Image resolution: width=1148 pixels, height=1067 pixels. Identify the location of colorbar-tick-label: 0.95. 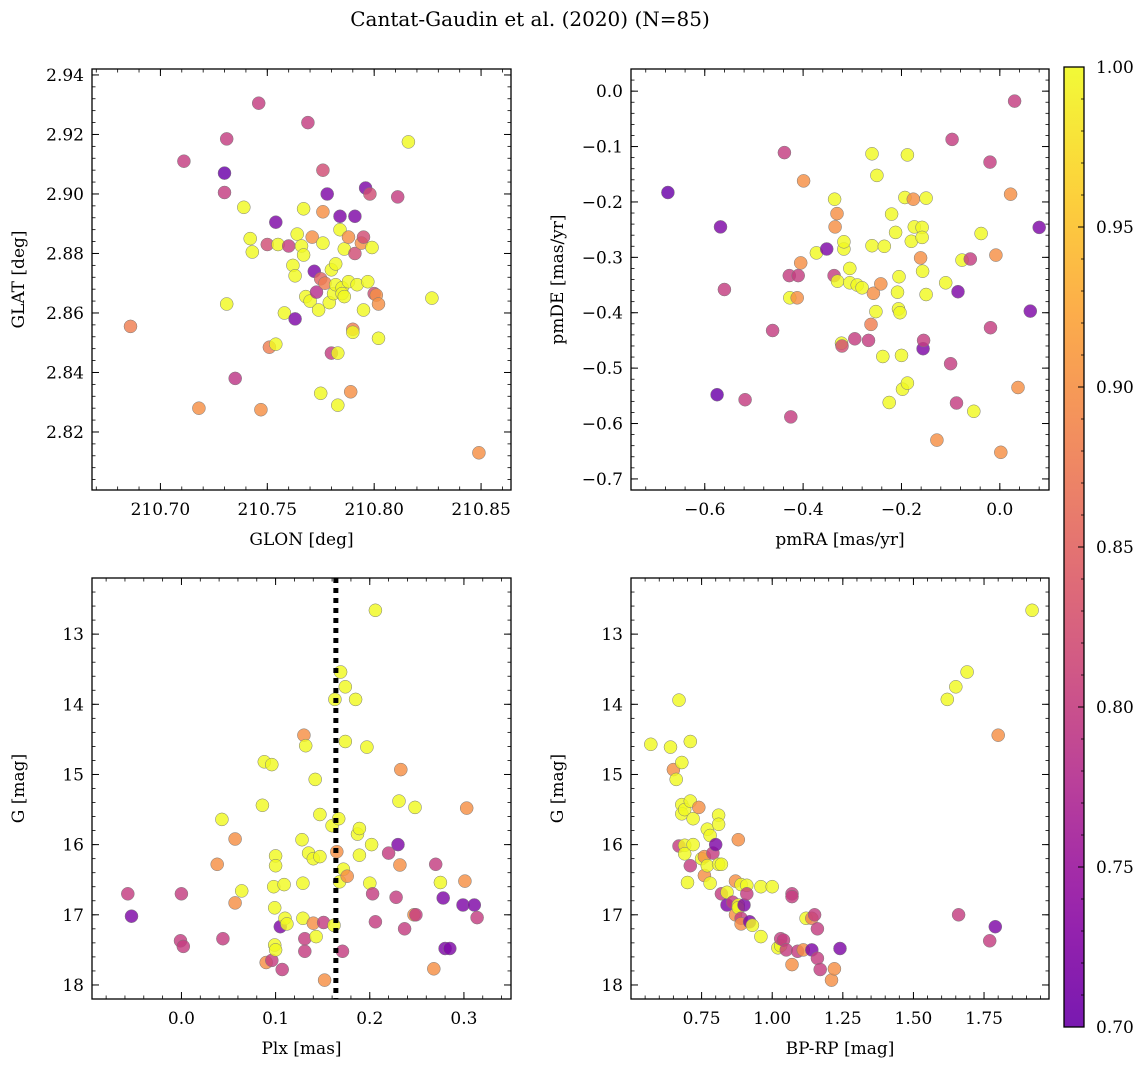
(1115, 228).